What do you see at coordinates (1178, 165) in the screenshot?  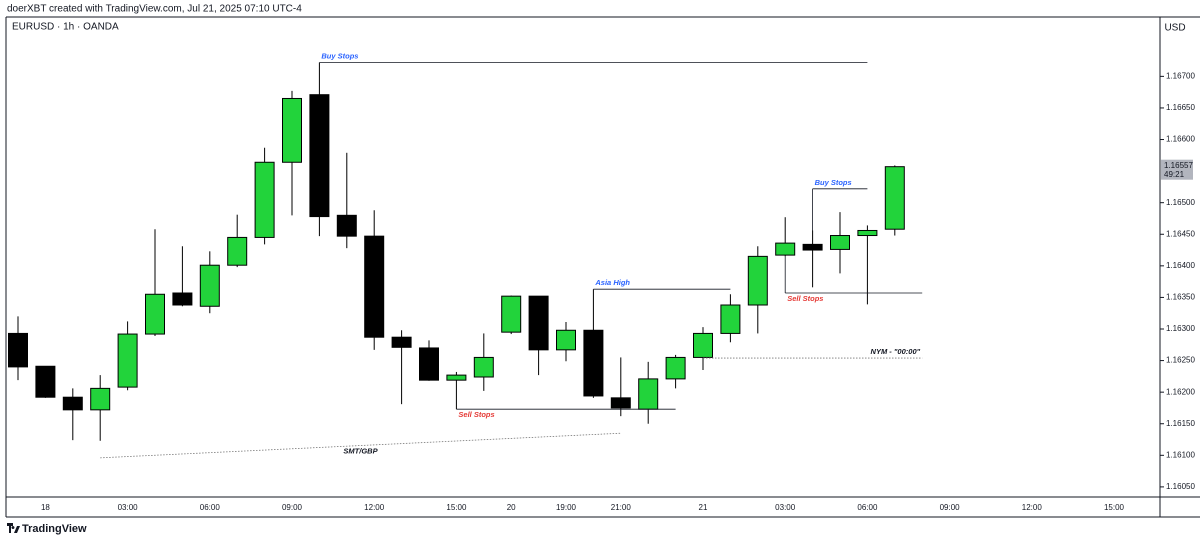 I see `last-price-label: 1.16557` at bounding box center [1178, 165].